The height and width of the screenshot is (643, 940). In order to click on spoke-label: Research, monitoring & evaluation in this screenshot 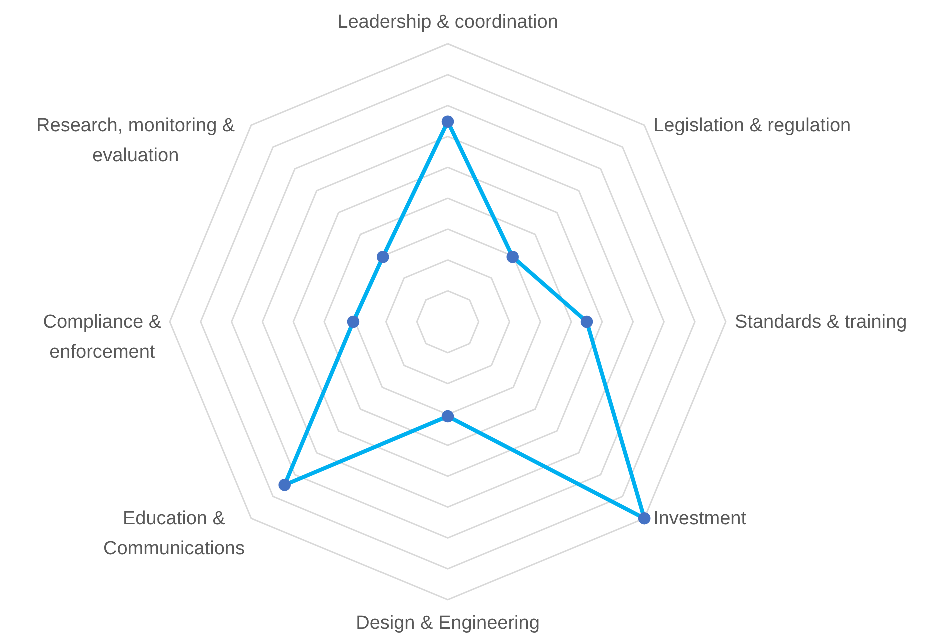, I will do `click(136, 140)`.